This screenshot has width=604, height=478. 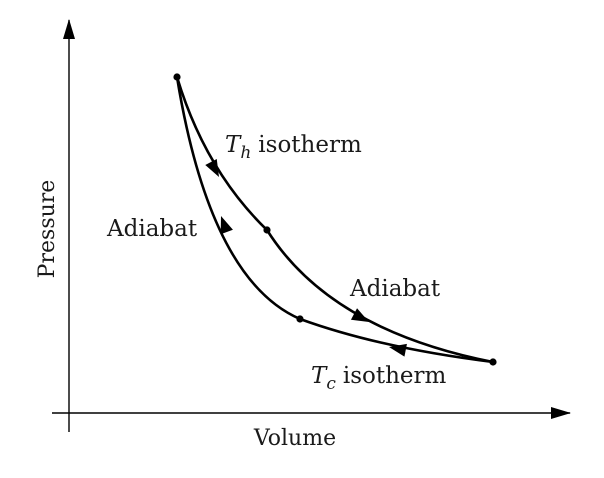 What do you see at coordinates (221, 153) in the screenshot?
I see `hot-isotherm-curve` at bounding box center [221, 153].